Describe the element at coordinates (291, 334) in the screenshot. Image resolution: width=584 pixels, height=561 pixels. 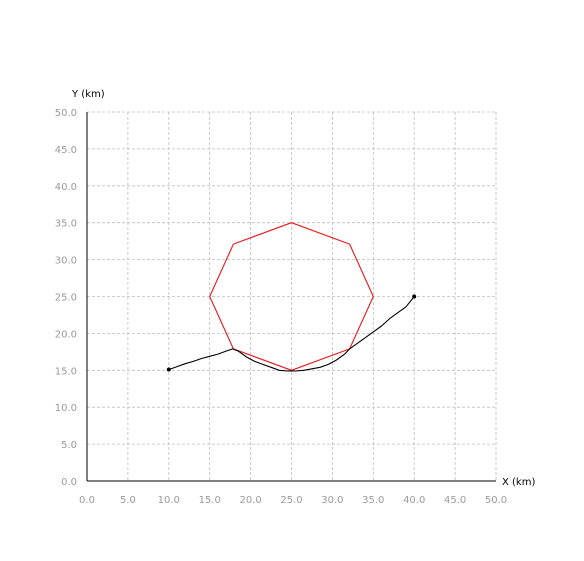
I see `path-series-line` at that location.